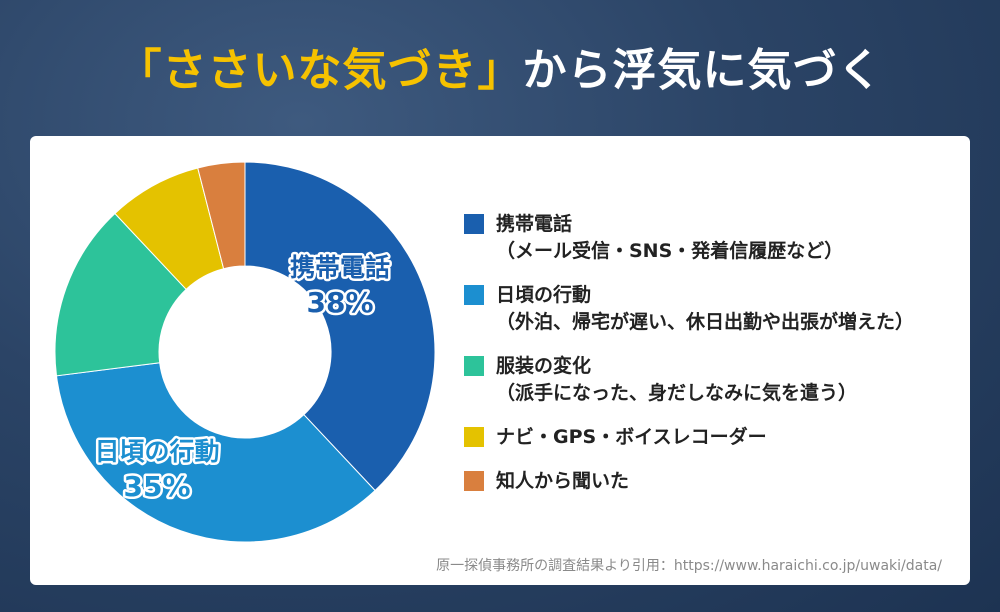 The image size is (1000, 612). Describe the element at coordinates (120, 294) in the screenshot. I see `donut-slice-clothing-change` at that location.